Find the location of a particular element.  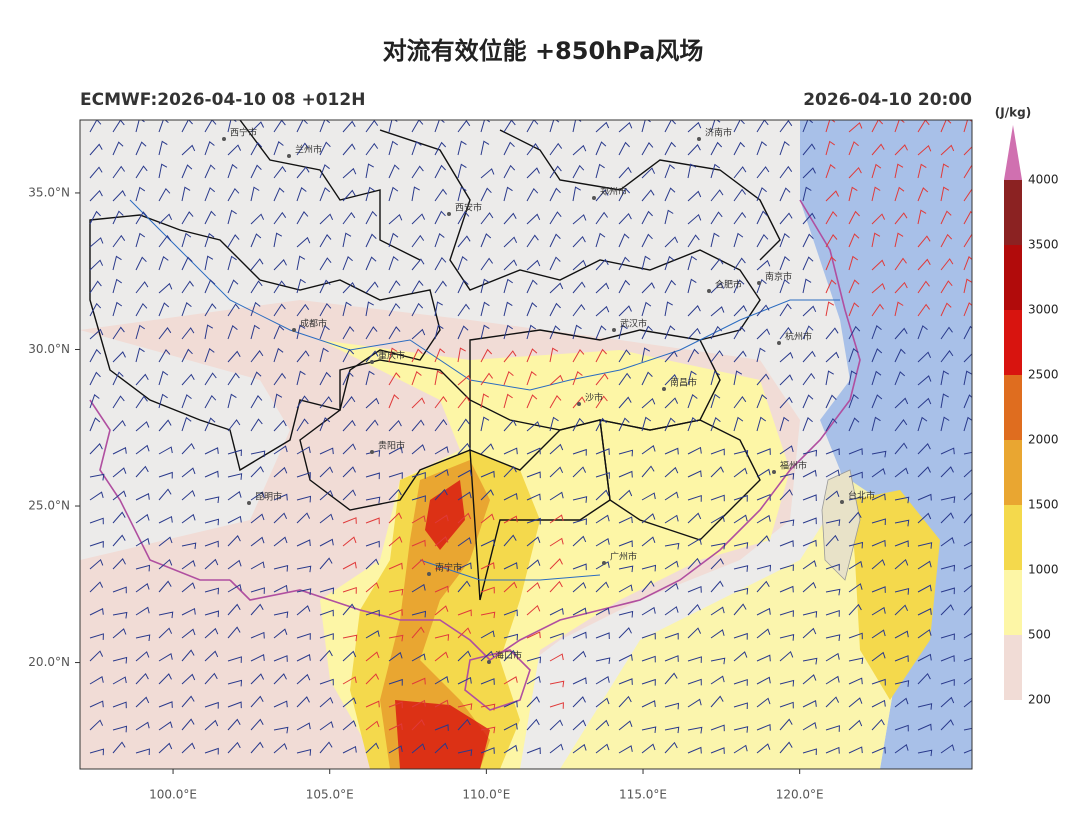

place-label: 南宁市 is located at coordinates (448, 568).